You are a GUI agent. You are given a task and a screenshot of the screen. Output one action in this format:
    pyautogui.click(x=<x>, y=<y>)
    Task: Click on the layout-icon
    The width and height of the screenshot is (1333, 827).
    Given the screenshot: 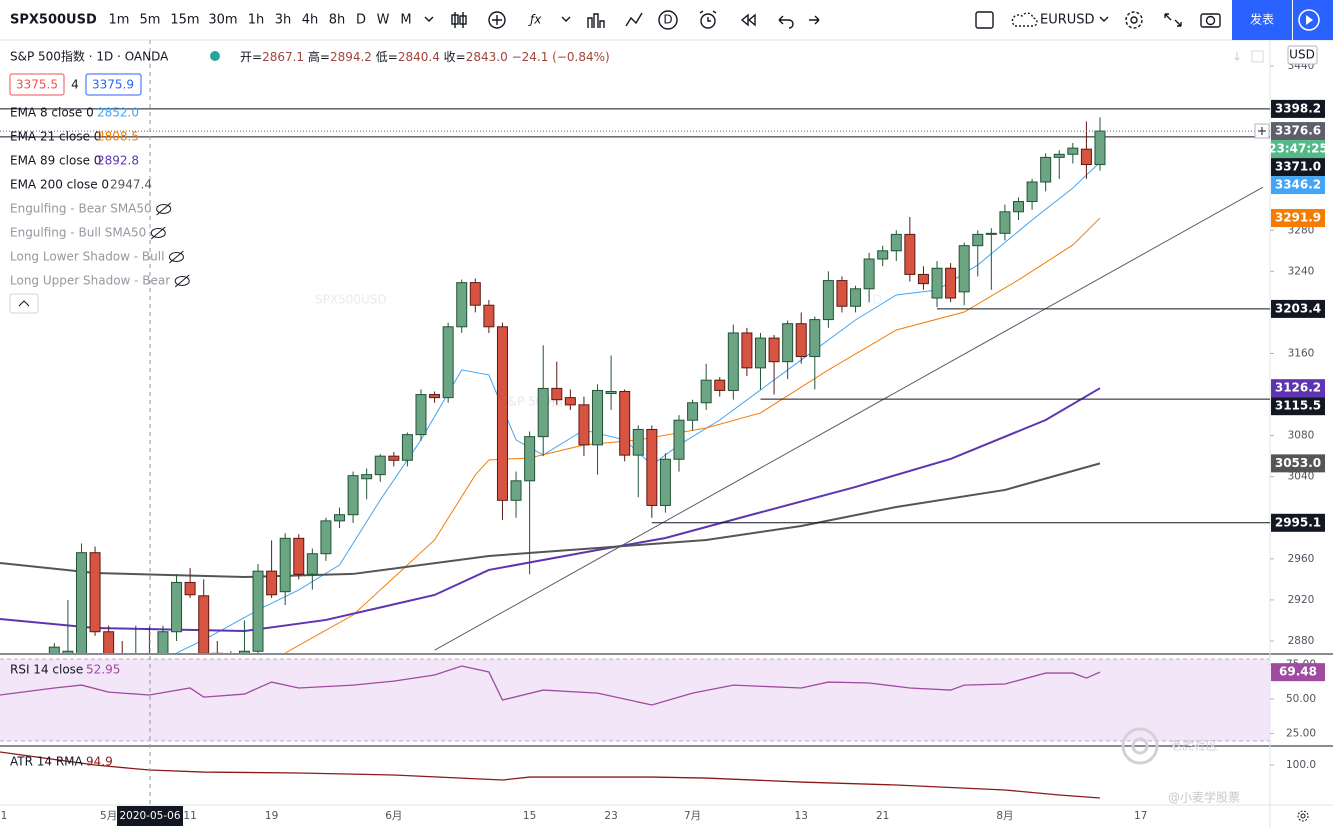 What is the action you would take?
    pyautogui.click(x=984, y=20)
    